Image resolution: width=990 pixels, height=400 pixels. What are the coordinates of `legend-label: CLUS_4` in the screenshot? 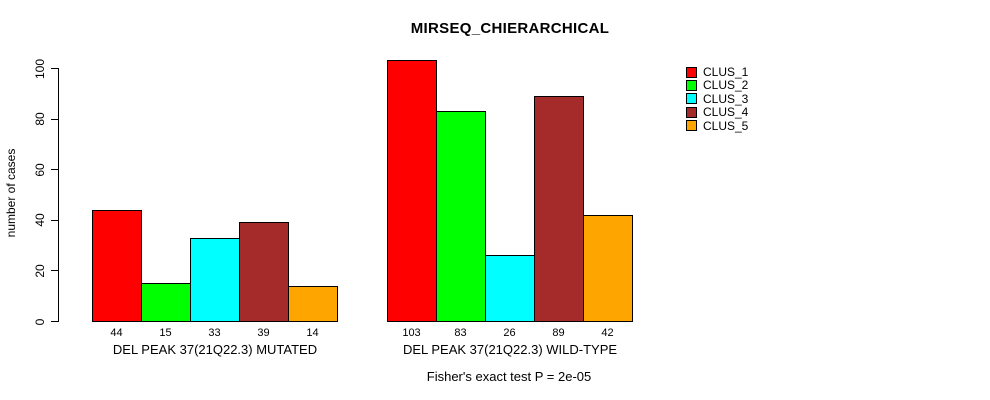 It's located at (726, 112).